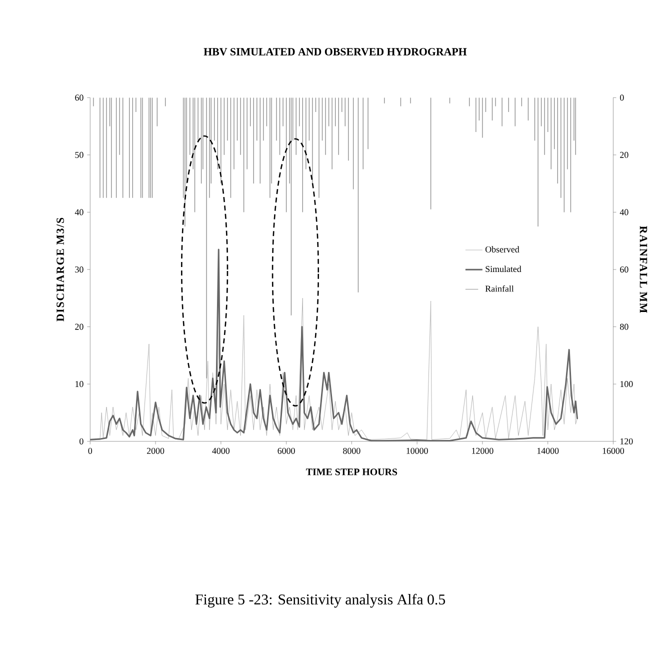  What do you see at coordinates (82, 441) in the screenshot?
I see `y-tick-label: 0` at bounding box center [82, 441].